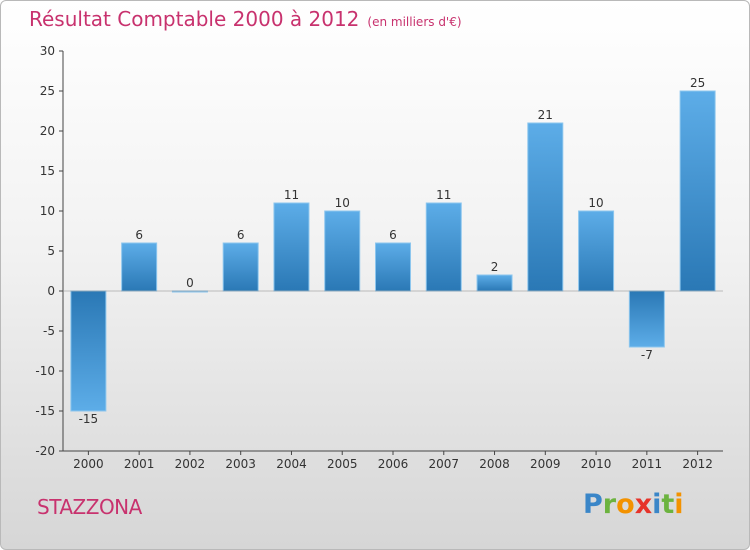 The width and height of the screenshot is (750, 550). I want to click on x-tick-label-2000: 2000, so click(88, 464).